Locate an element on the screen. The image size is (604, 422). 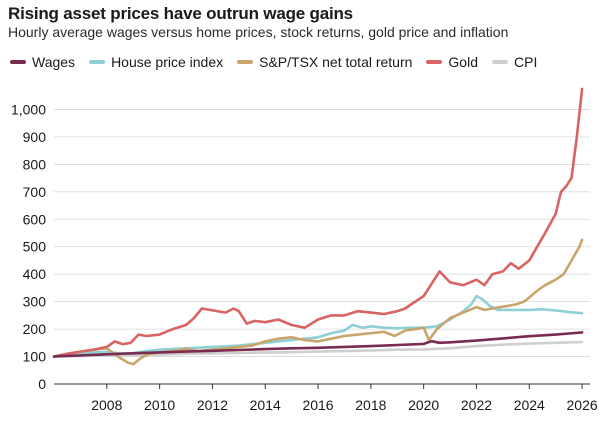
y-tick-label-200: 200 is located at coordinates (35, 329).